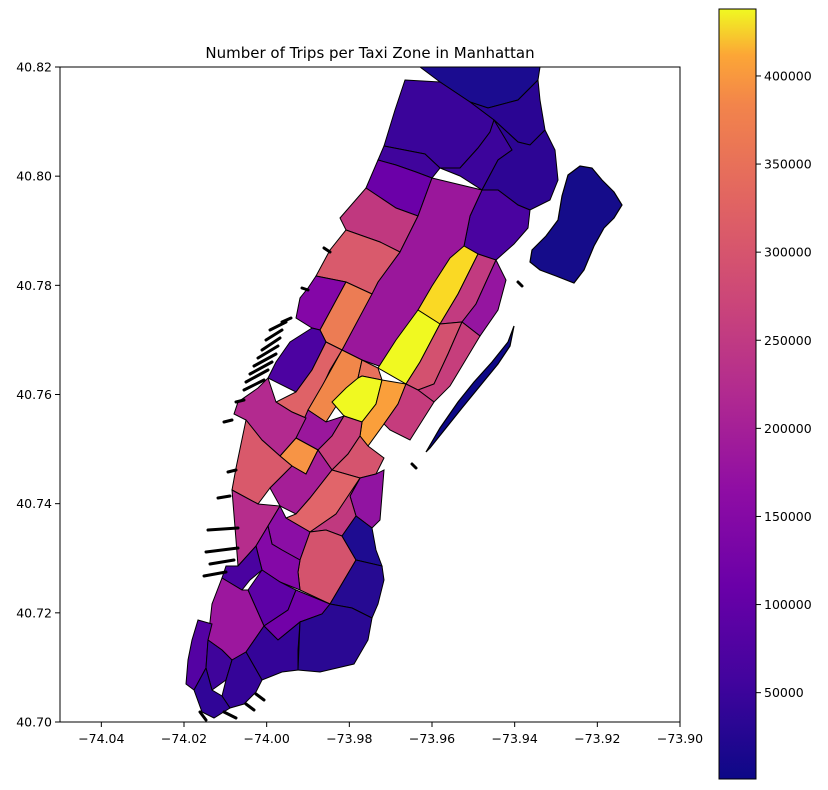  I want to click on x-tick-label: −74.00, so click(267, 738).